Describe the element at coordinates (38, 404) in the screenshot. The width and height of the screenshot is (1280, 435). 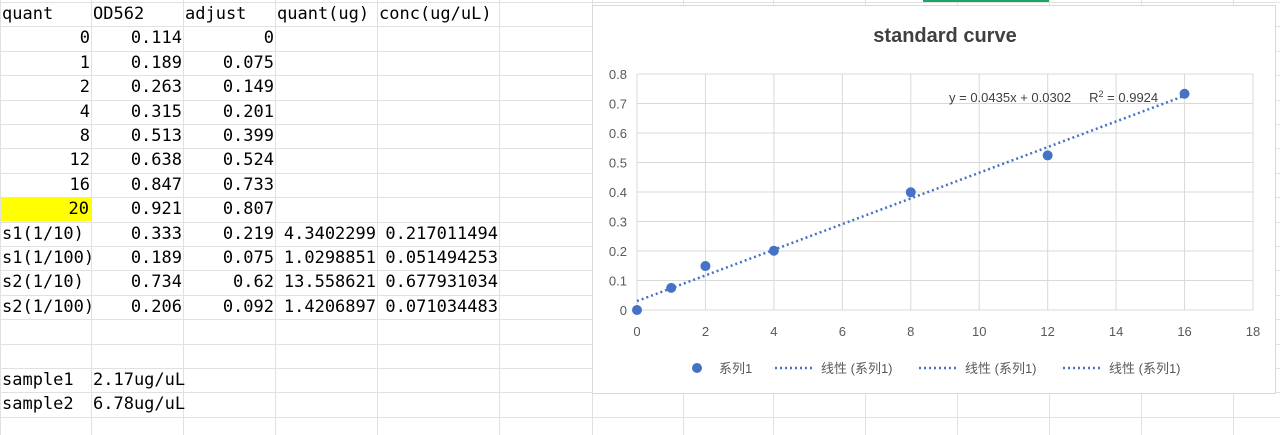
I see `cell: sample2` at that location.